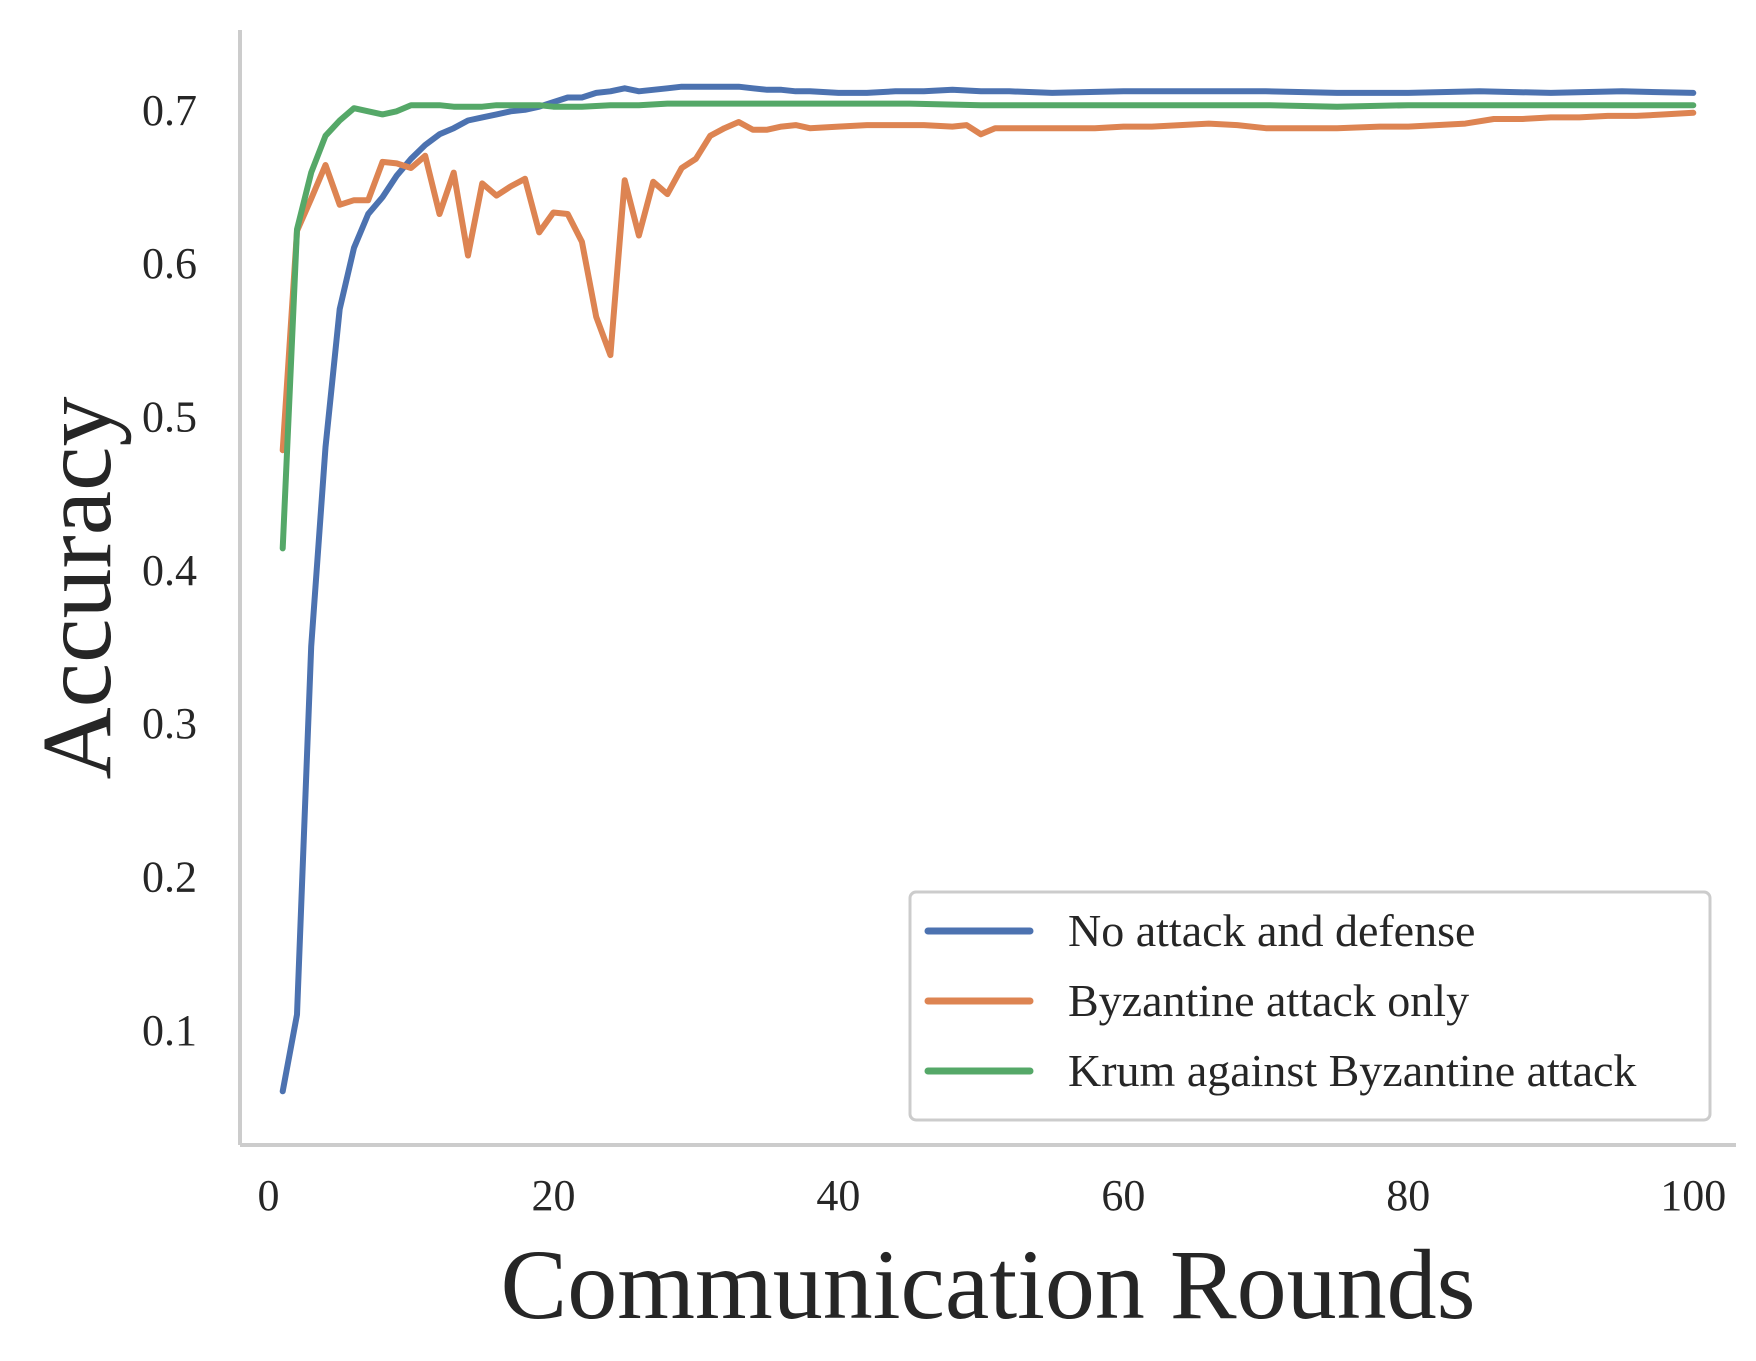  I want to click on y-tick-label: 0.7, so click(169, 110).